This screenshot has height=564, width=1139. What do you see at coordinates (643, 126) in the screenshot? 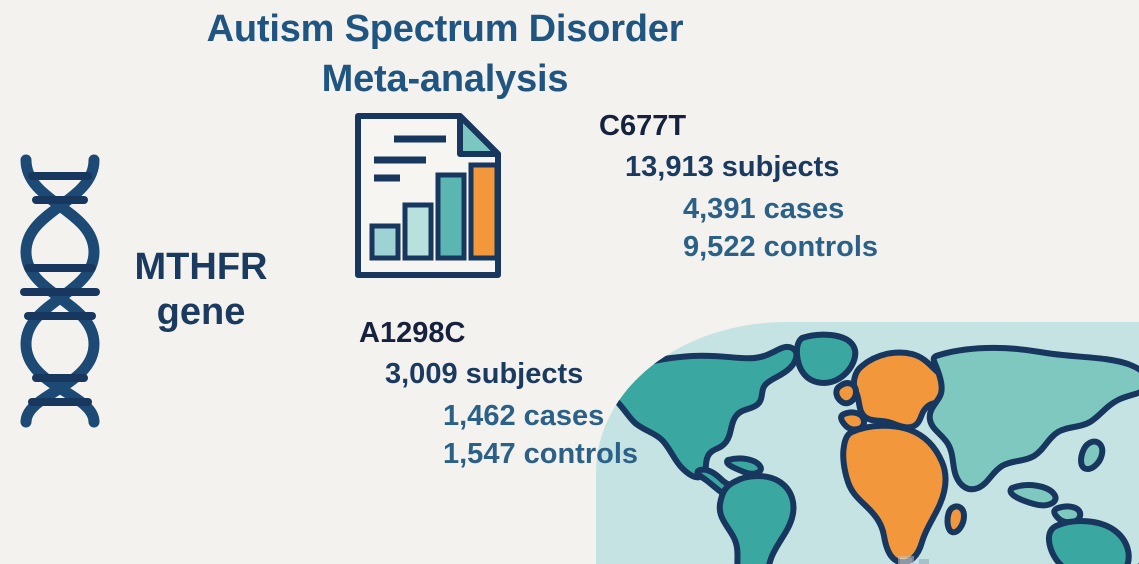
I see `variant-label: C677T` at bounding box center [643, 126].